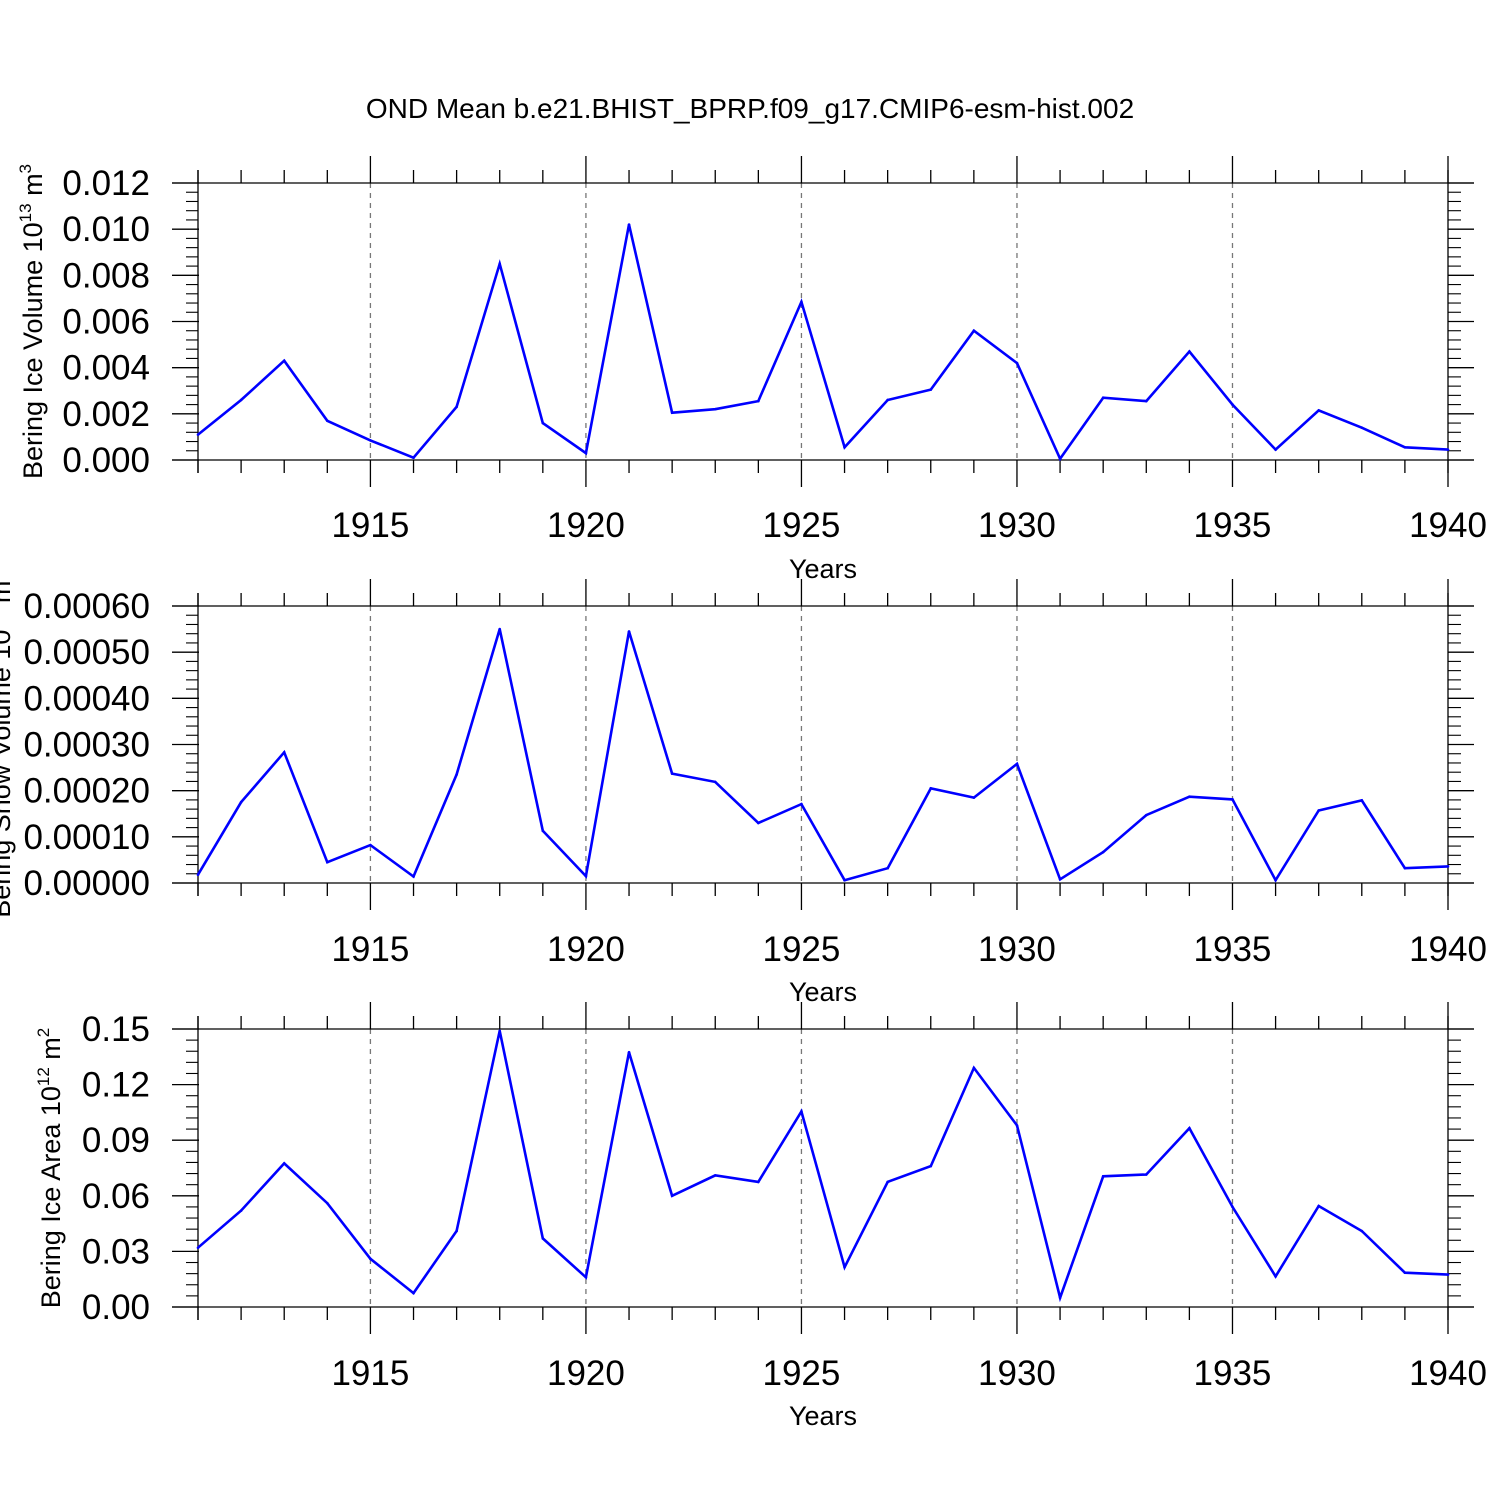 Image resolution: width=1500 pixels, height=1500 pixels. Describe the element at coordinates (50, 1168) in the screenshot. I see `y-axis-title: Bering Ice Area 1012 m2` at that location.